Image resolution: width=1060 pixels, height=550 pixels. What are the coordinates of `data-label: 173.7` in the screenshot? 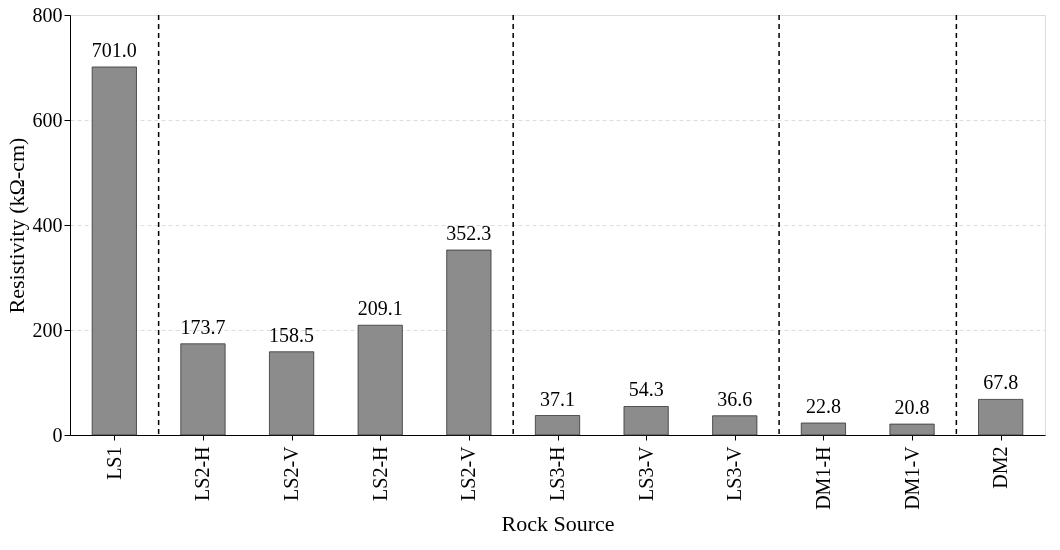 It's located at (203, 326).